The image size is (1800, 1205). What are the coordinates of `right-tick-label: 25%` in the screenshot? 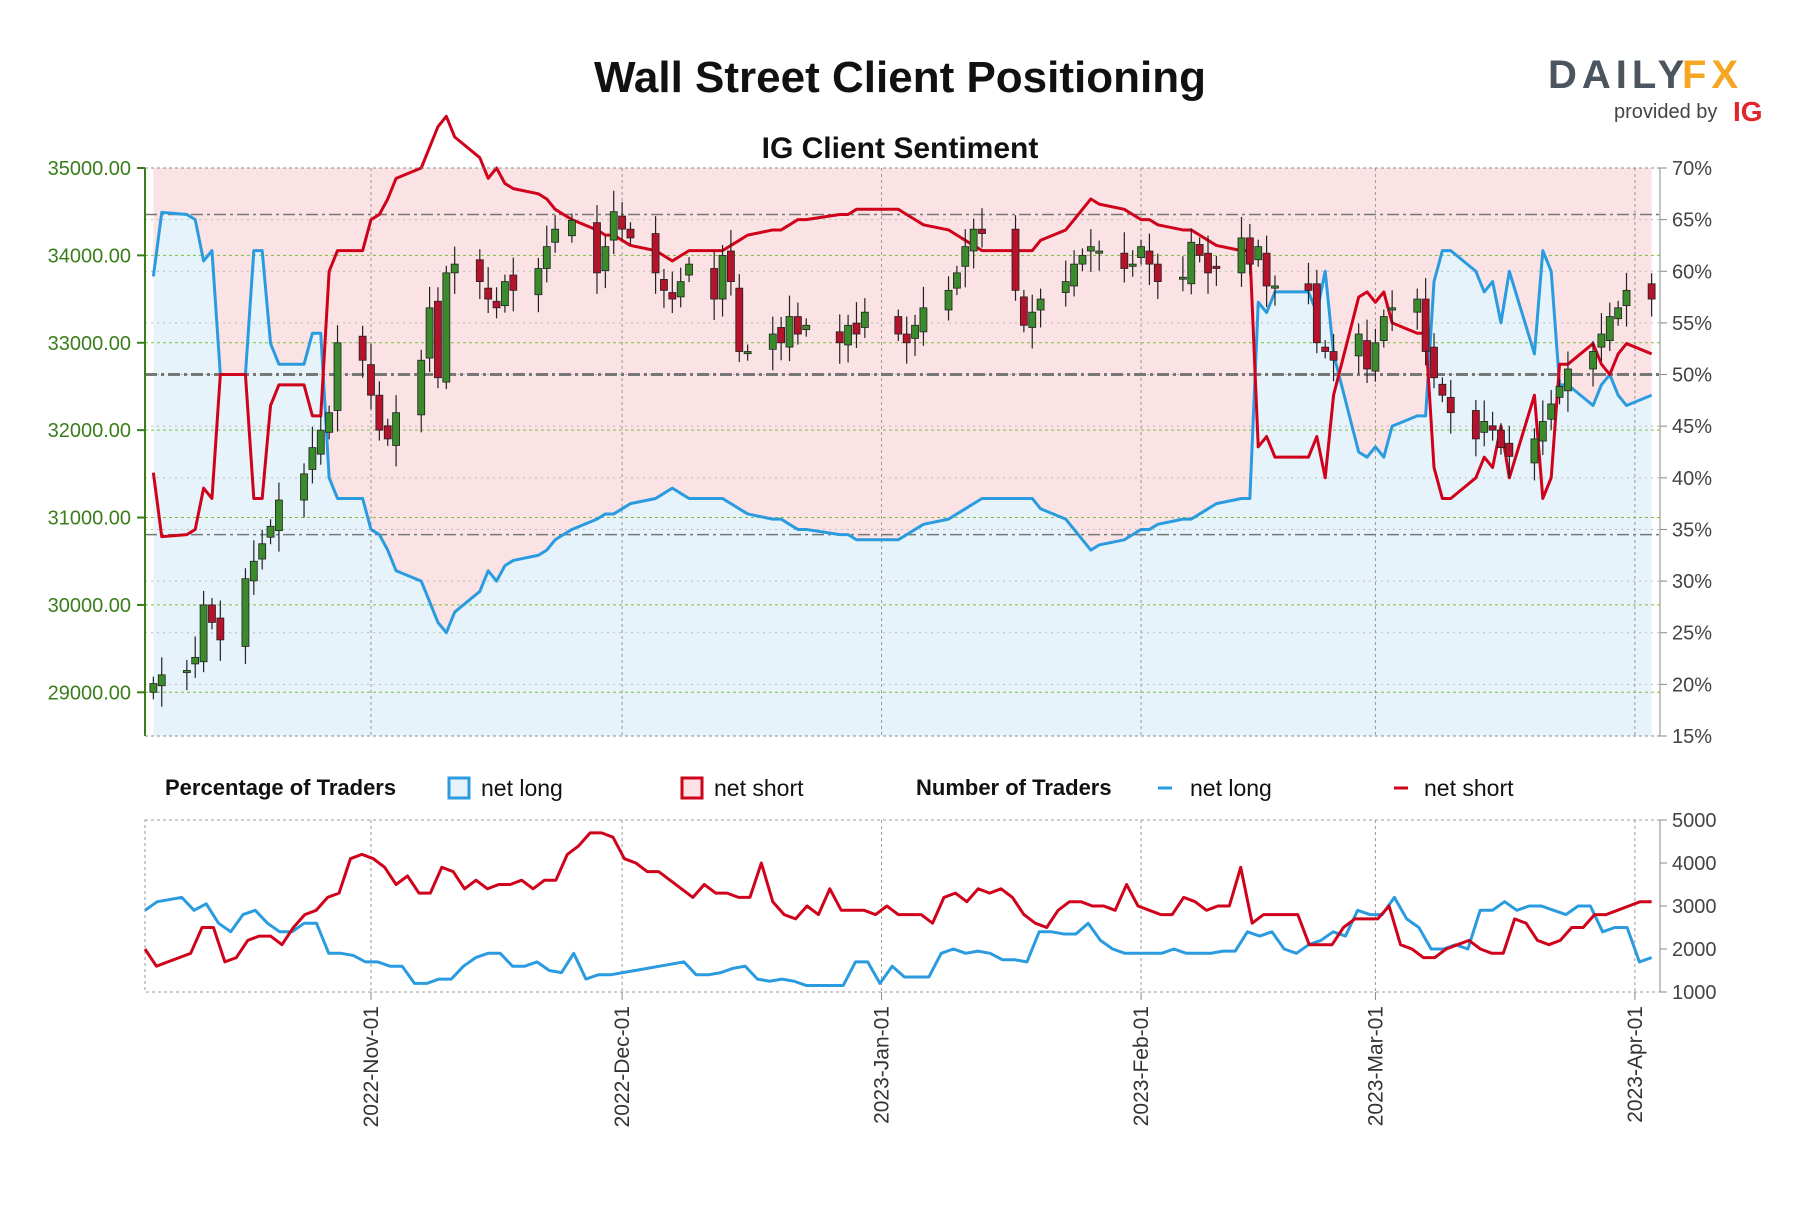 It's located at (1692, 634).